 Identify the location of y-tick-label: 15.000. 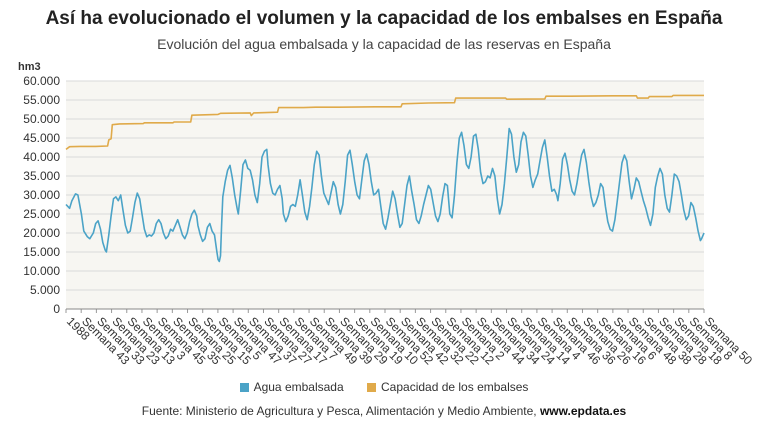
(41, 252).